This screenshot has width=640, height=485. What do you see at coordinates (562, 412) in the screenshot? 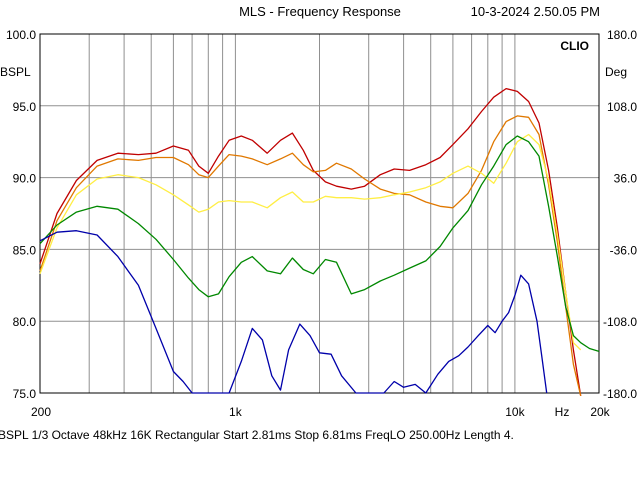
I see `x-tick-label: Hz` at bounding box center [562, 412].